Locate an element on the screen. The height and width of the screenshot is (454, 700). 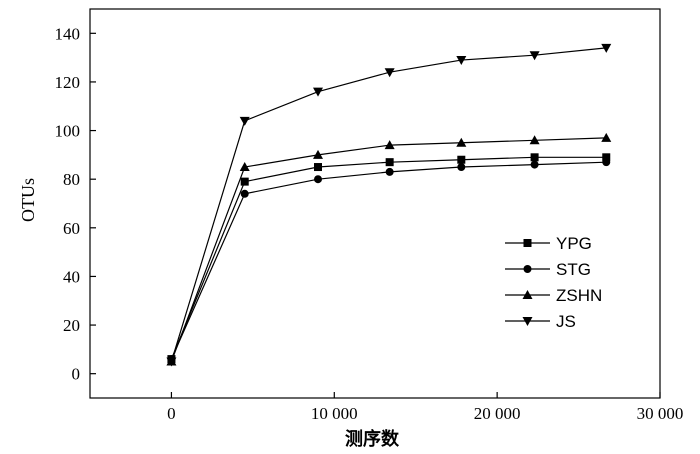
legend-item-js: JS is located at coordinates (540, 321).